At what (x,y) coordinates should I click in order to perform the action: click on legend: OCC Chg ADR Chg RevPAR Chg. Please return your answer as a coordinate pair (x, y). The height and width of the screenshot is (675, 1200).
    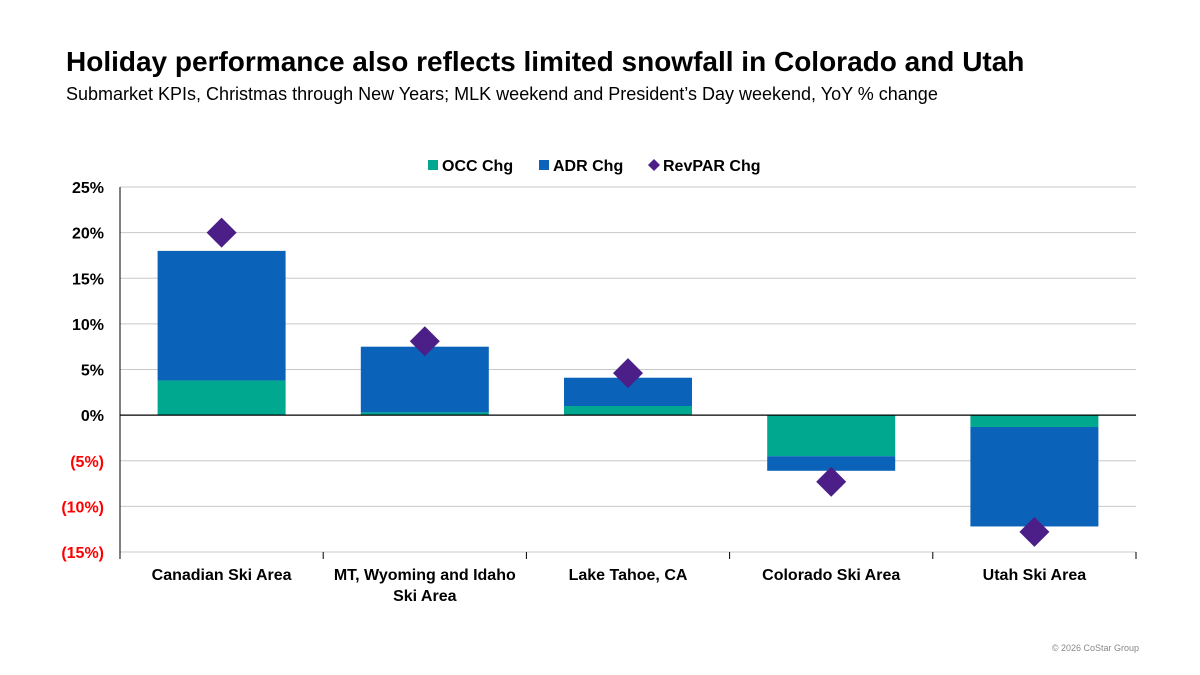
    Looking at the image, I should click on (594, 166).